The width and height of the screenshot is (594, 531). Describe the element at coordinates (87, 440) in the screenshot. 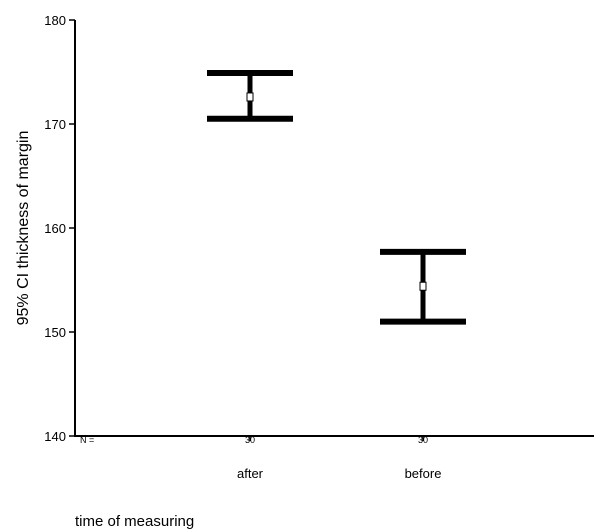

I see `n-label: N =` at that location.